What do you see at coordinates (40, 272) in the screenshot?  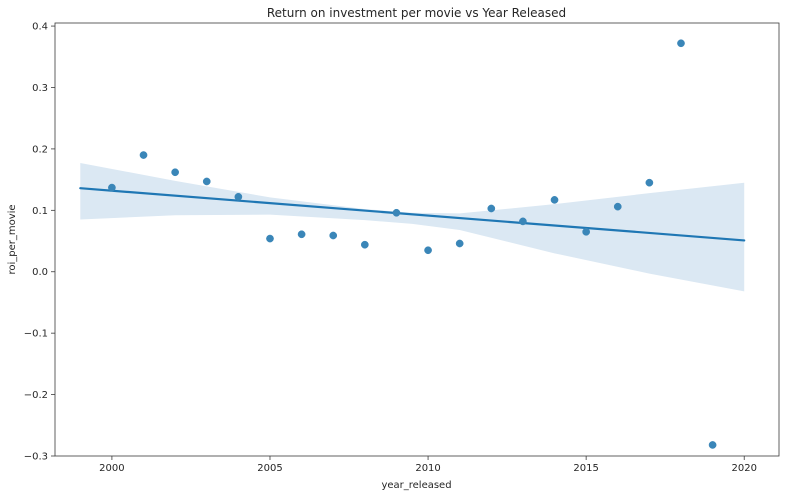 I see `y-tick-label: 0.0` at bounding box center [40, 272].